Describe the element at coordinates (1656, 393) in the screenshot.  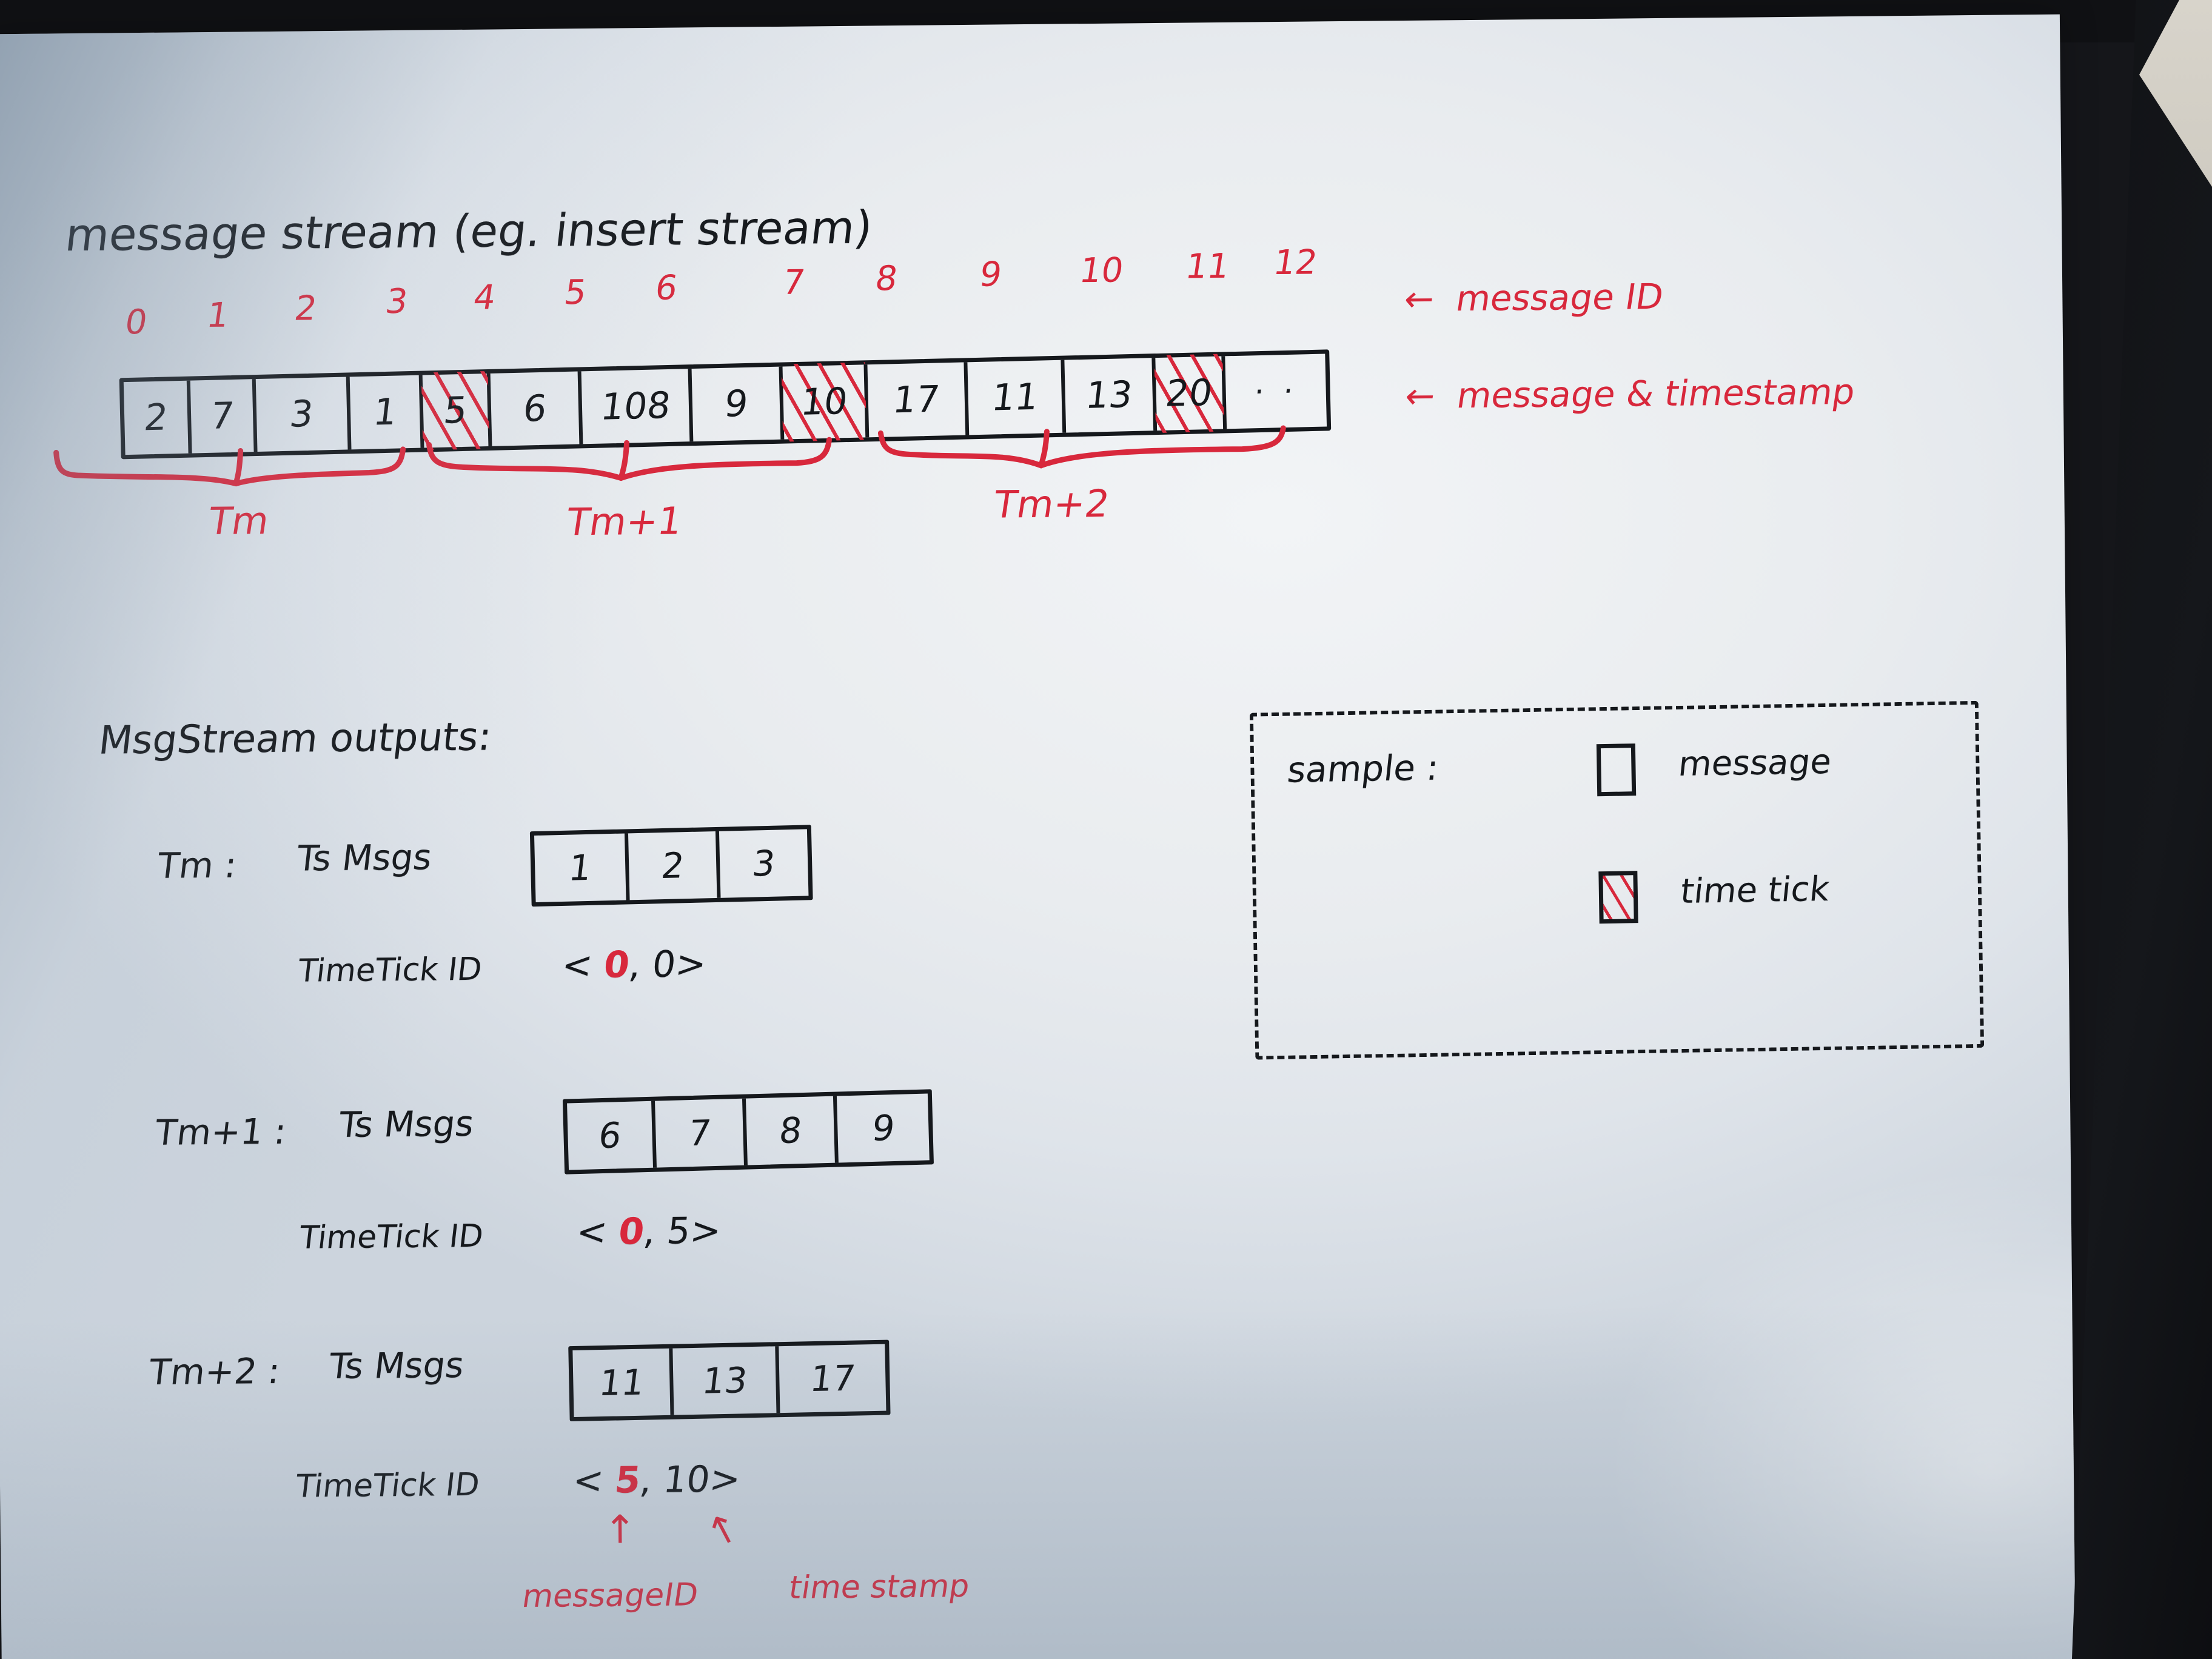
I see `annotation-message-timestamp-label: message & timestamp` at that location.